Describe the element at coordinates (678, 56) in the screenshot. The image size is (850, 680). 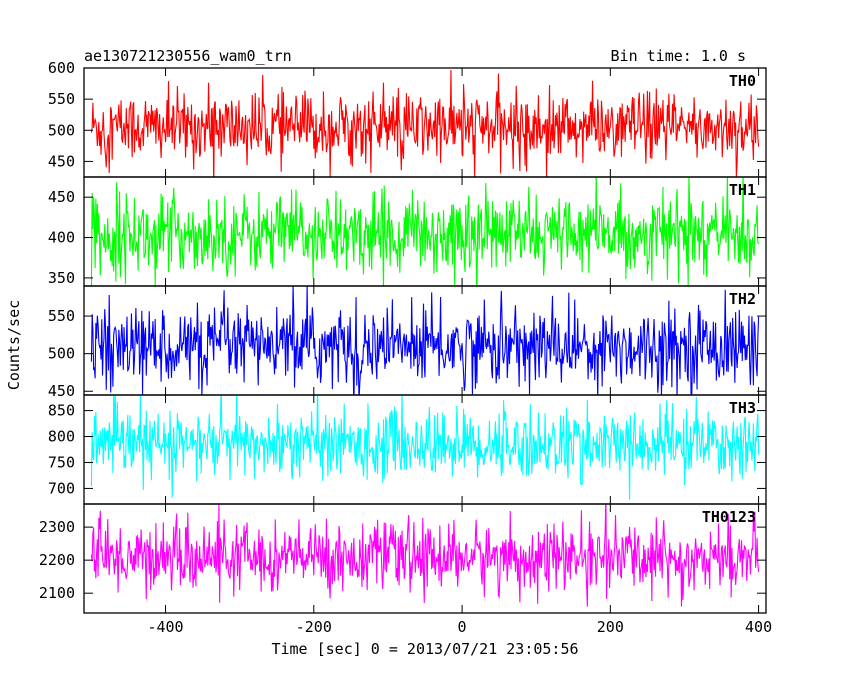
I see `bin-time-label: Bin time: 1.0 s` at that location.